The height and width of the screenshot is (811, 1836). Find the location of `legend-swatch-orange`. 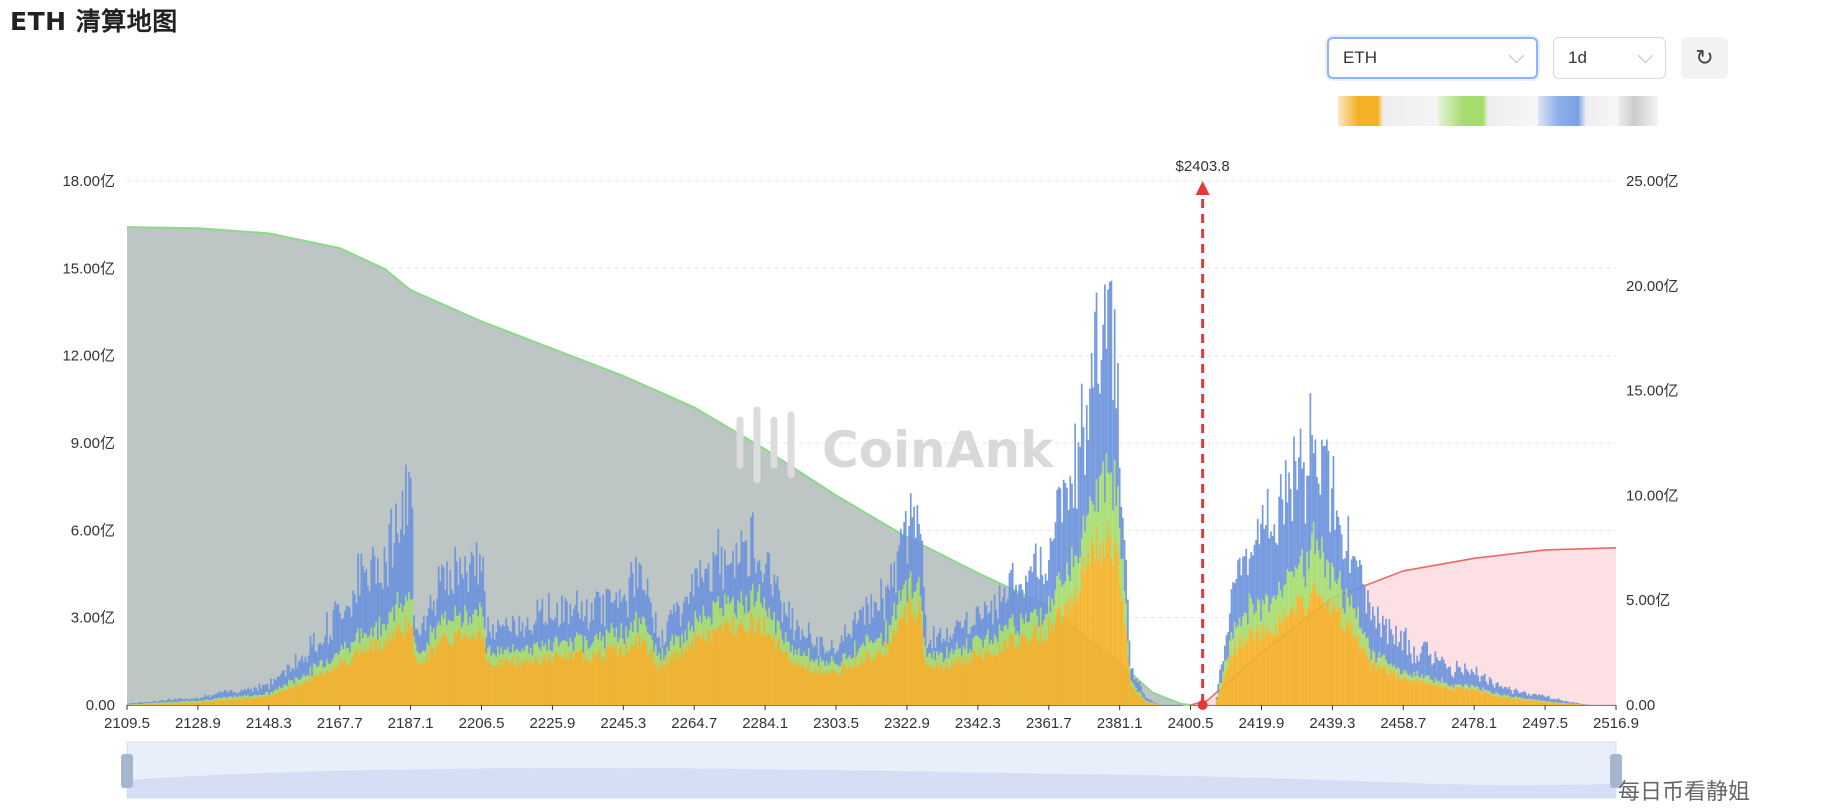

legend-swatch-orange is located at coordinates (1388, 111).